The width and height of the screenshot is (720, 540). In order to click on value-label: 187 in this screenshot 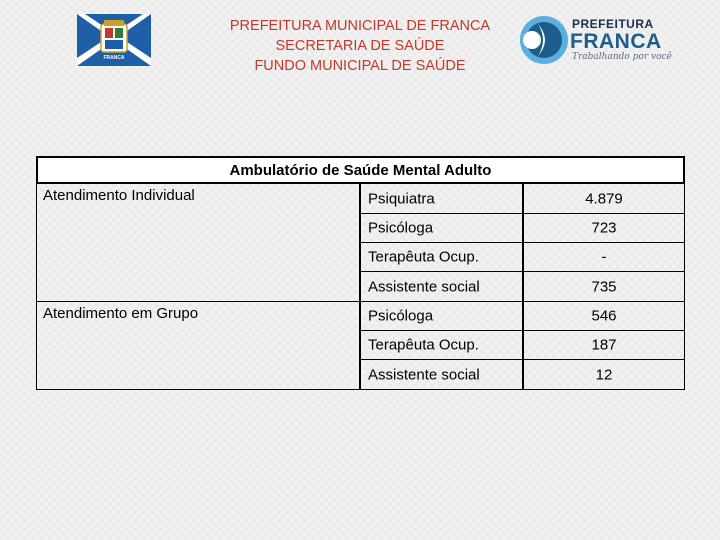, I will do `click(604, 345)`.